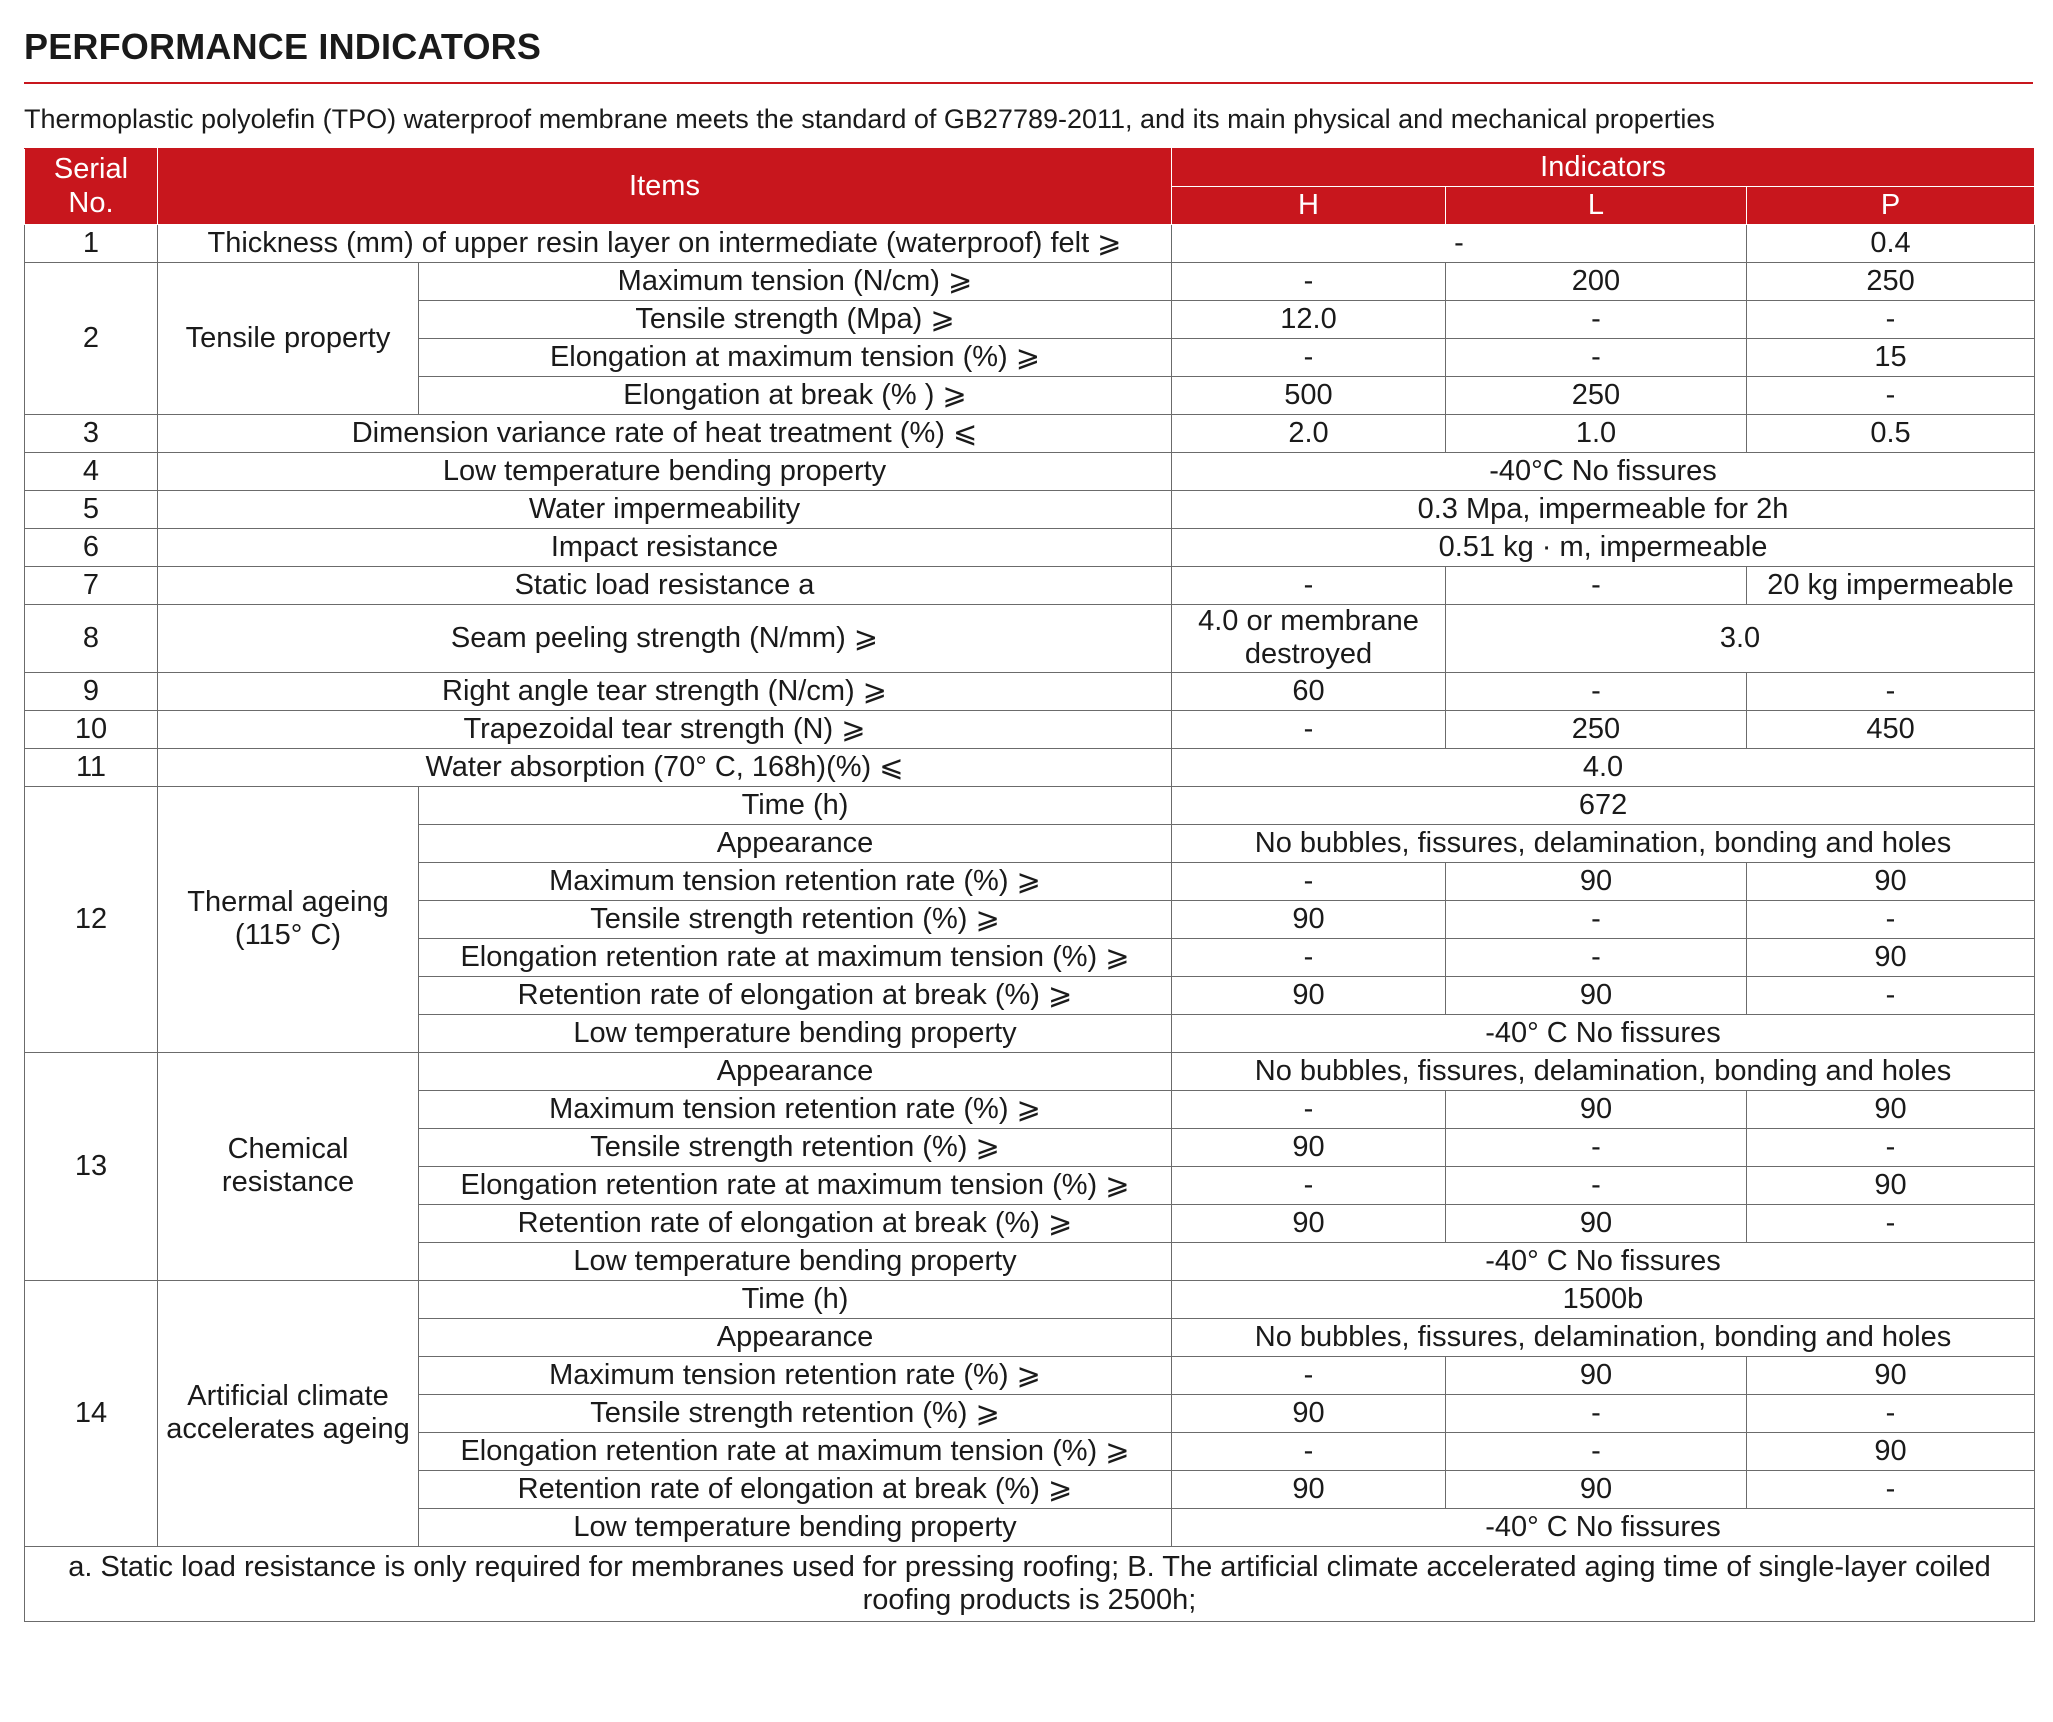  I want to click on item-cell: Trapezoidal tear strength (N) ⩾, so click(664, 729).